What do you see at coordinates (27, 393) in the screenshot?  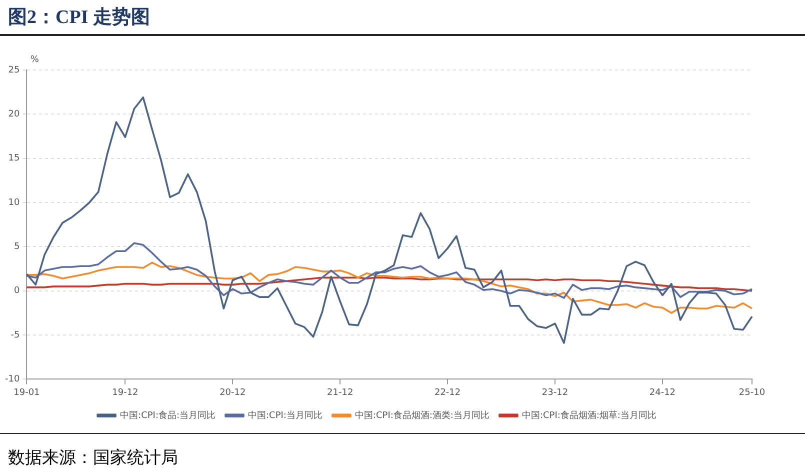 I see `x-tick-label: 19-01` at bounding box center [27, 393].